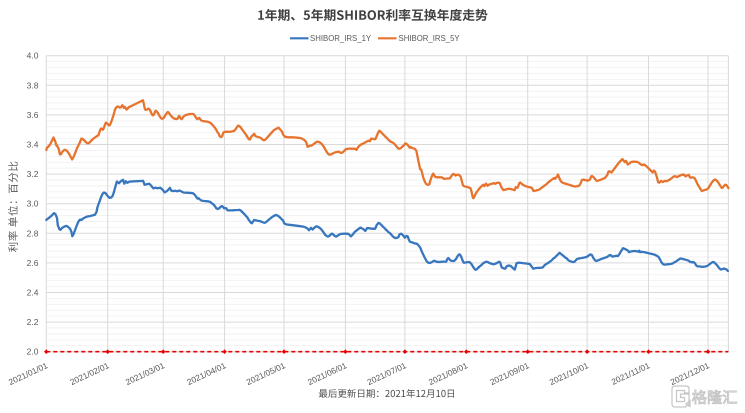 This screenshot has width=745, height=413. Describe the element at coordinates (33, 85) in the screenshot. I see `svg-text: 3.8` at that location.